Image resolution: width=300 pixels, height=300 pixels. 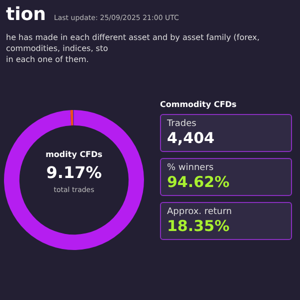 What do you see at coordinates (200, 212) in the screenshot?
I see `text: Approx. return` at bounding box center [200, 212].